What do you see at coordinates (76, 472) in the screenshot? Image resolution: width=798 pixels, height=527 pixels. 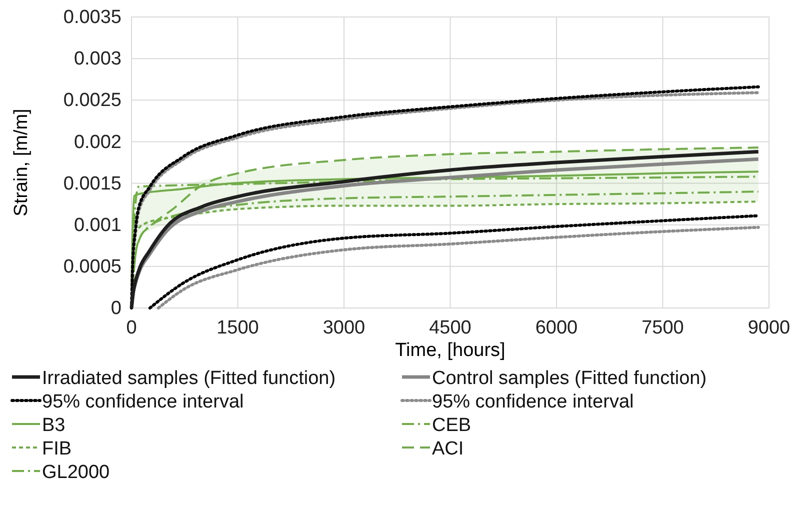 I see `legend-label: GL2000` at bounding box center [76, 472].